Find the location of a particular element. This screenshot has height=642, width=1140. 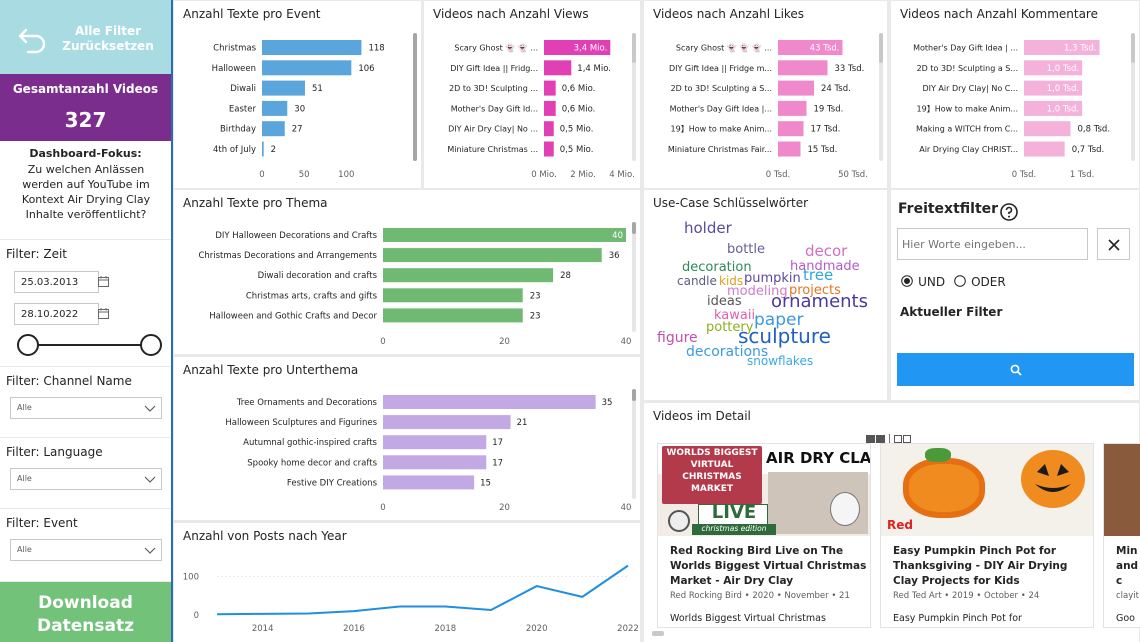

date-to-input: 28.10.2022 is located at coordinates (61, 314).